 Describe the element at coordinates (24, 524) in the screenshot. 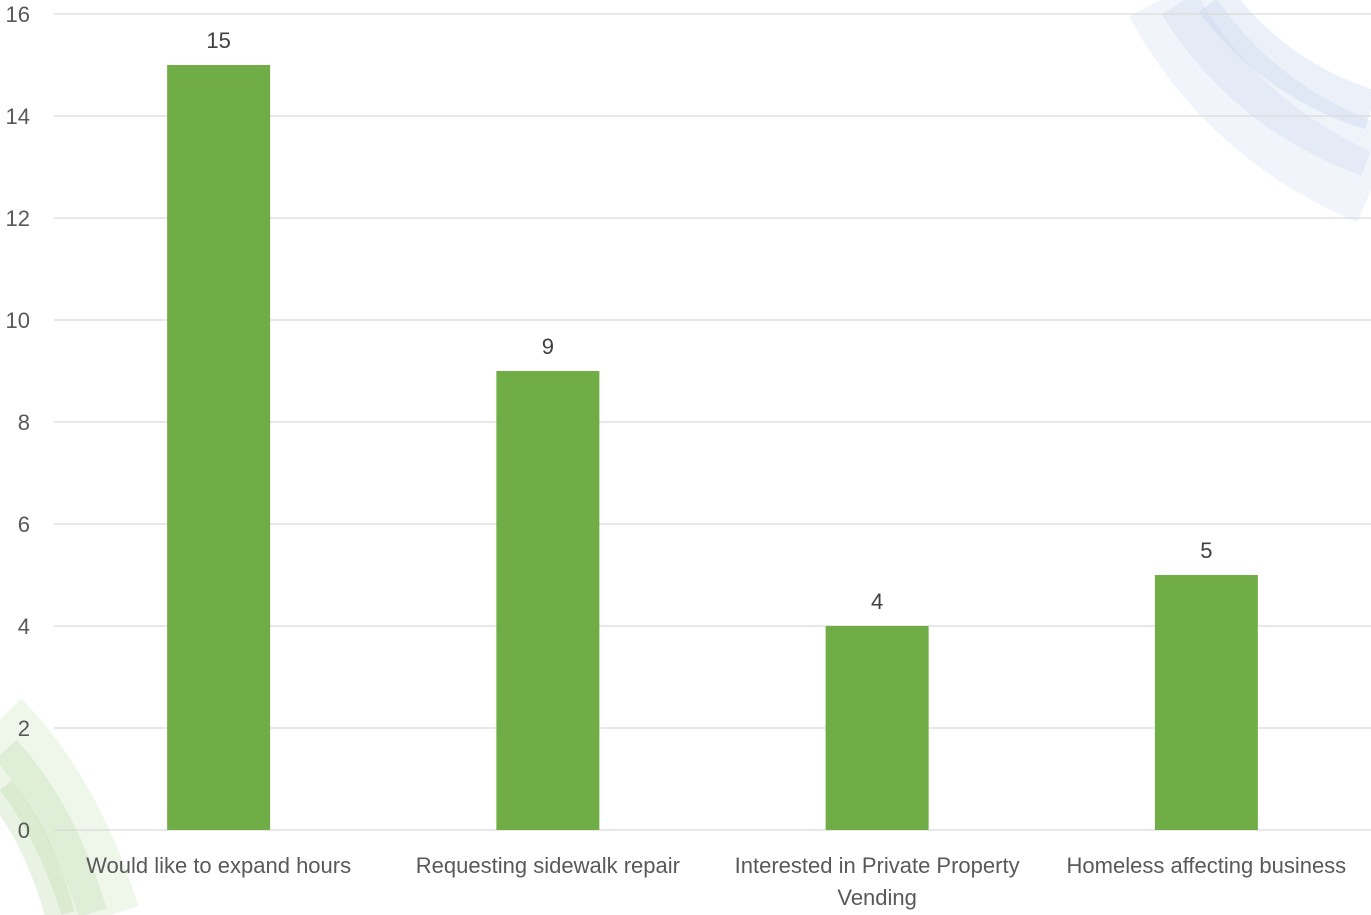

I see `y-tick-label: 6` at that location.